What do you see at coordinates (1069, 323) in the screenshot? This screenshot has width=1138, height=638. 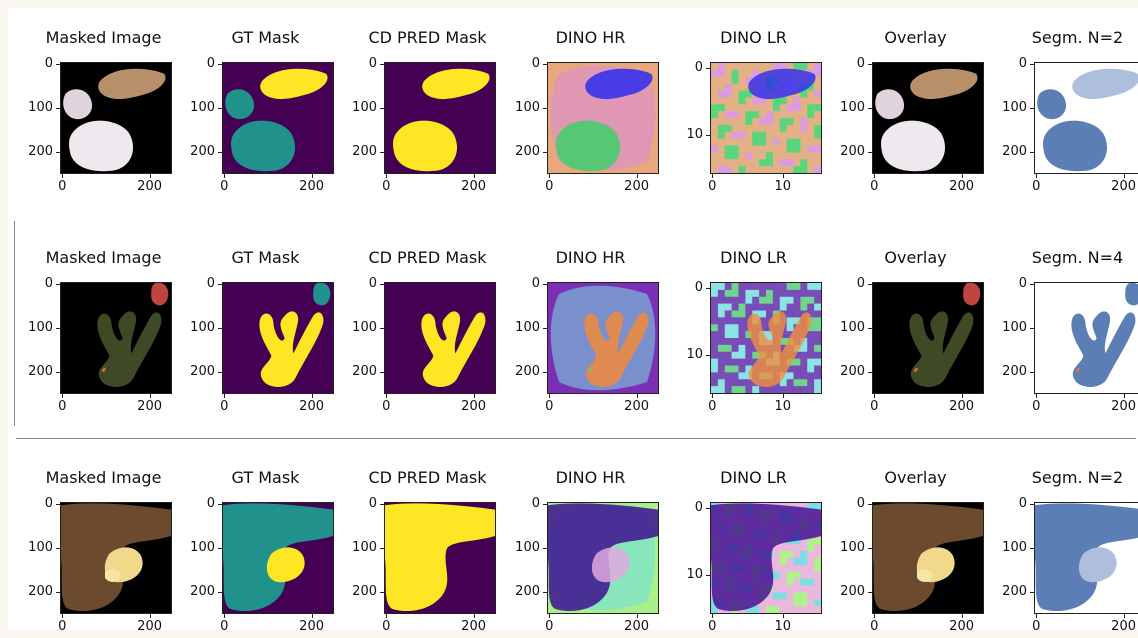 I see `panel-segm: Segm. N=4 0 100 200 0 200` at bounding box center [1069, 323].